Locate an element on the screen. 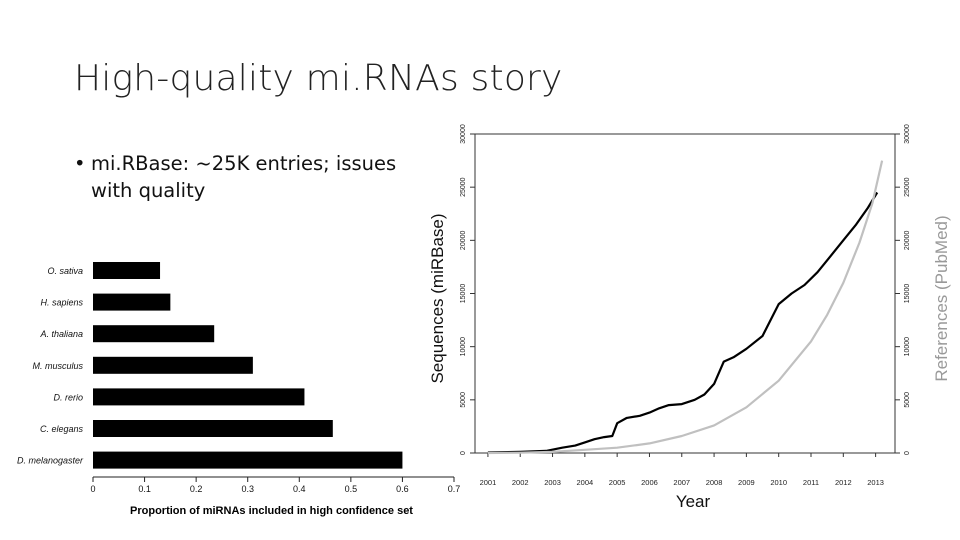 Image resolution: width=960 pixels, height=540 pixels. x-tick-label-2006: 2006 is located at coordinates (649, 482).